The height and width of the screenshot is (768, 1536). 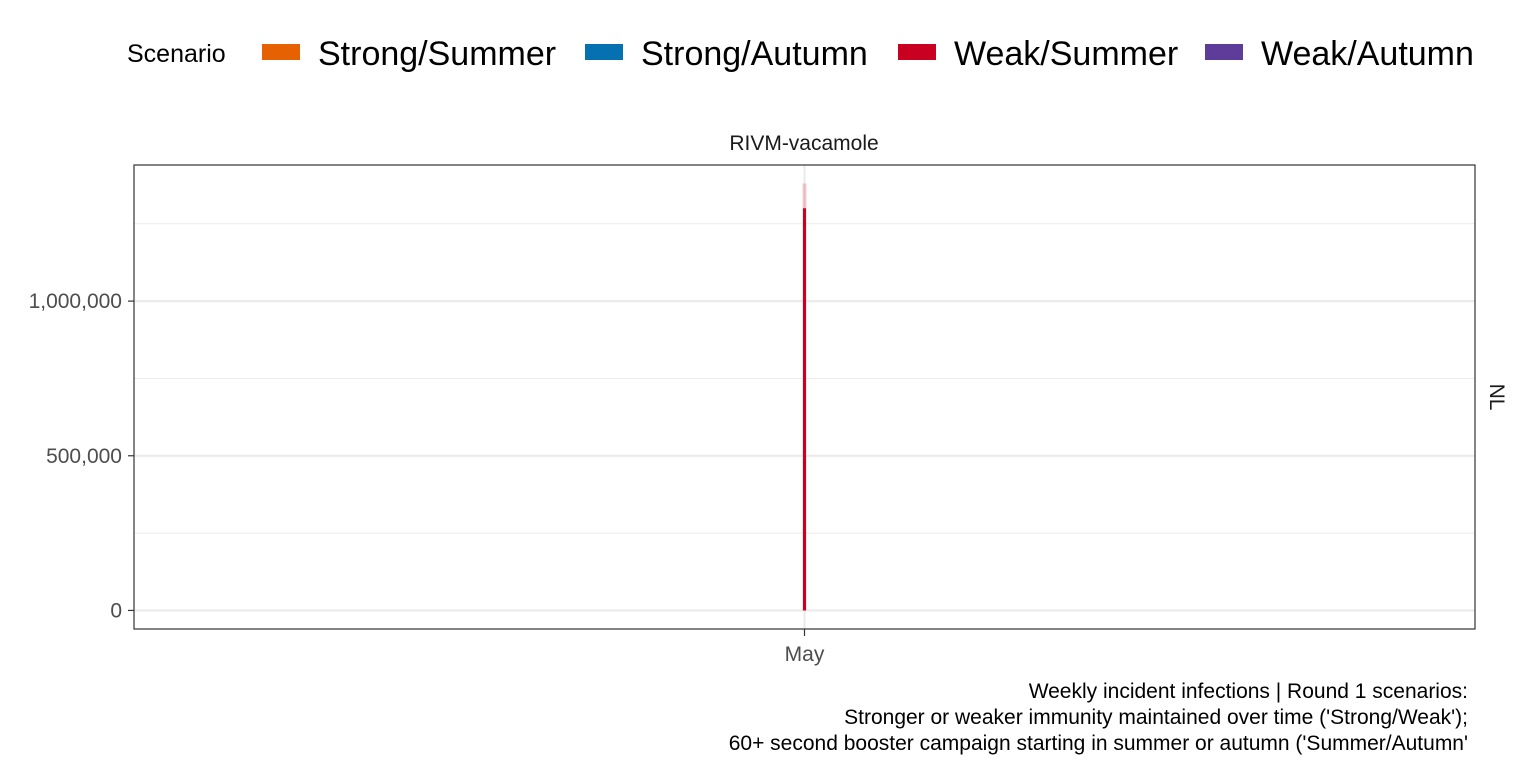 I want to click on y-tick-label-1: 500,000, so click(x=84, y=456).